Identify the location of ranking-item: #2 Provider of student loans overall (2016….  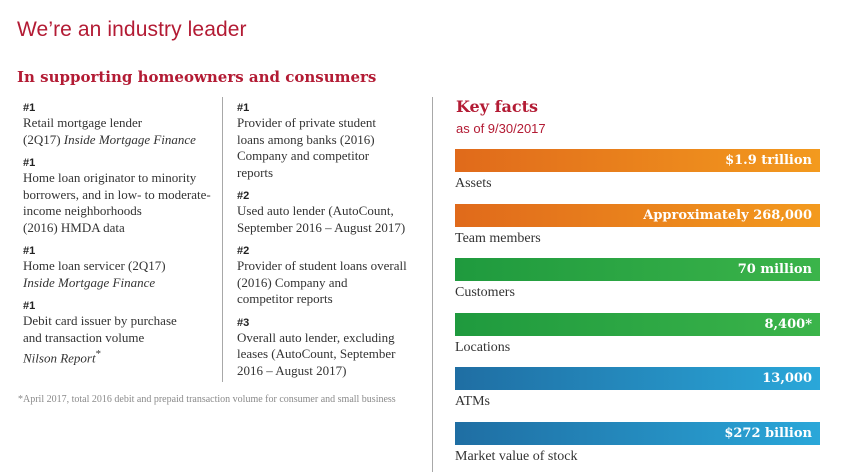
(332, 276).